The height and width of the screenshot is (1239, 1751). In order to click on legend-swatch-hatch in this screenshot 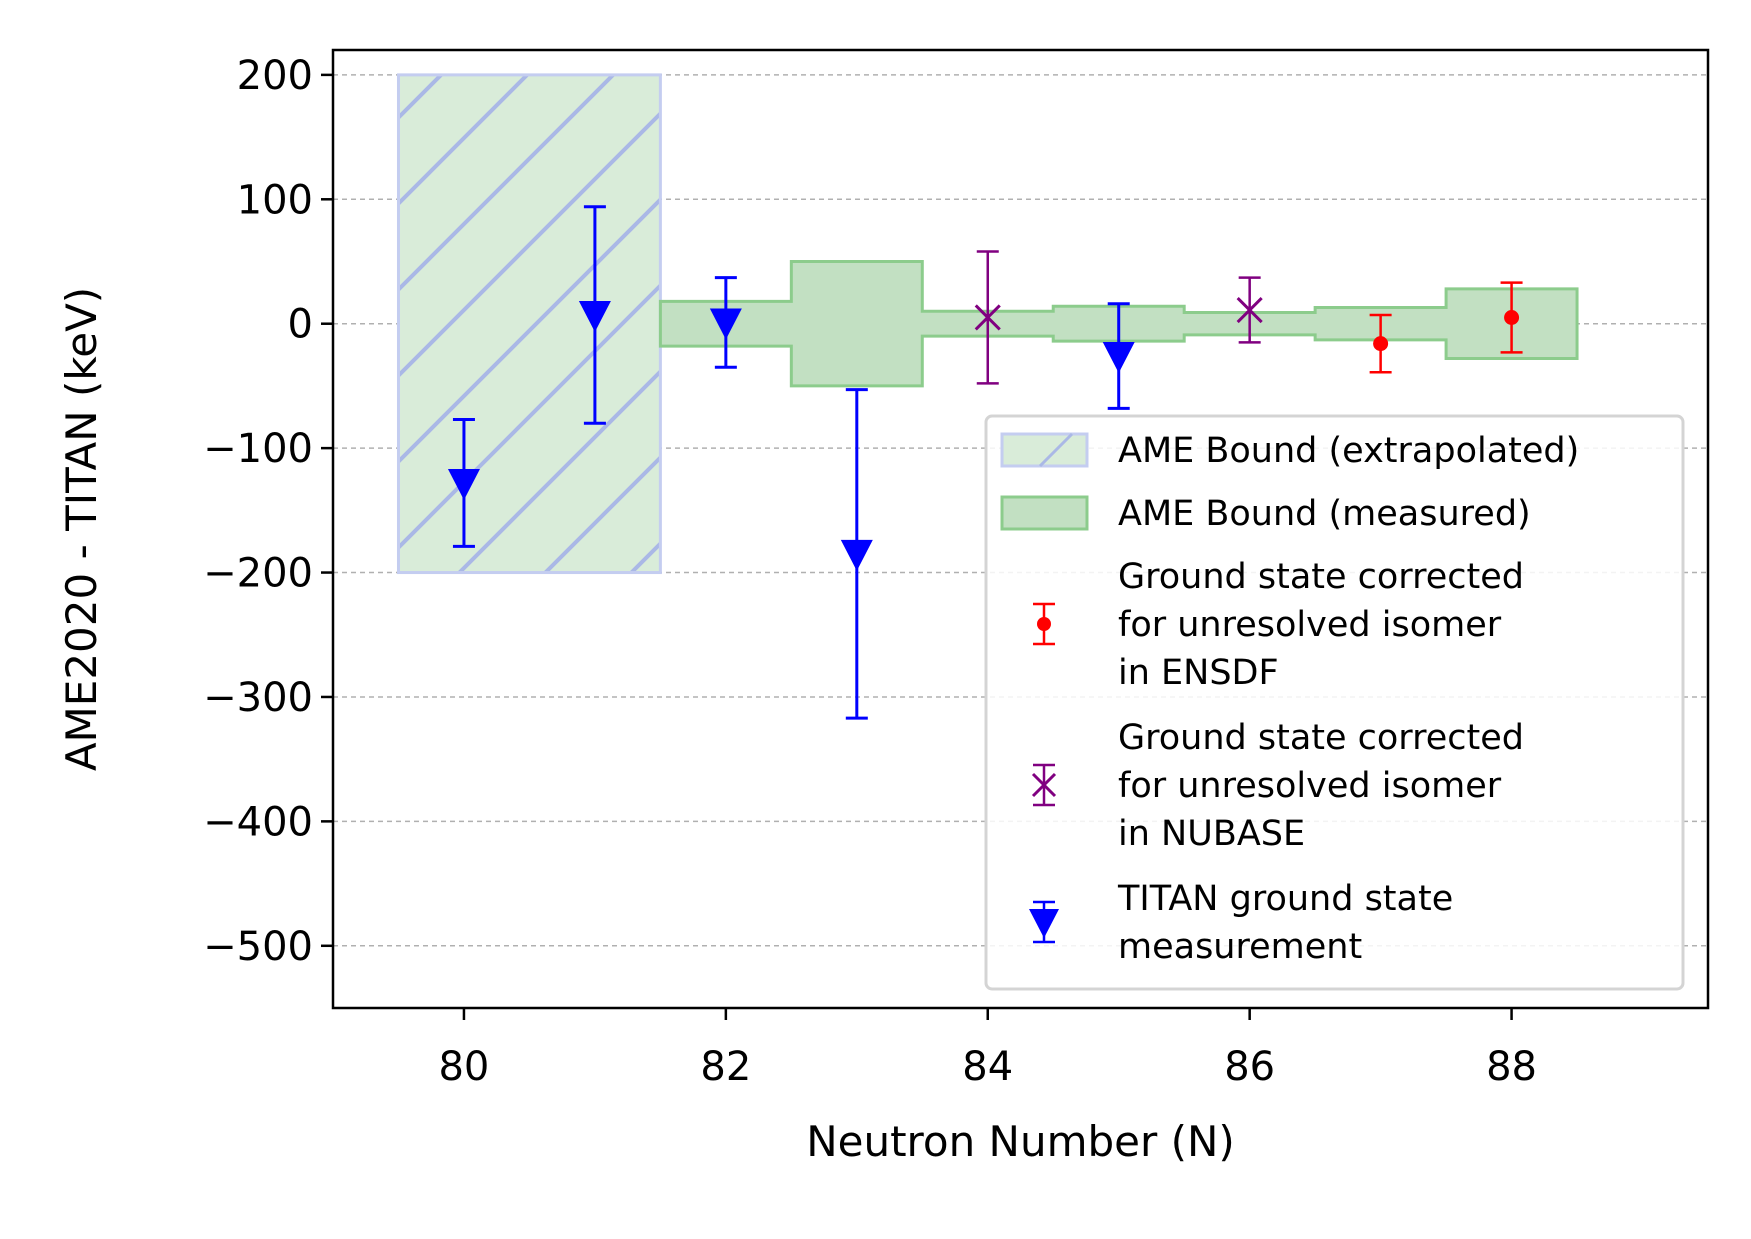, I will do `click(1056, 450)`.